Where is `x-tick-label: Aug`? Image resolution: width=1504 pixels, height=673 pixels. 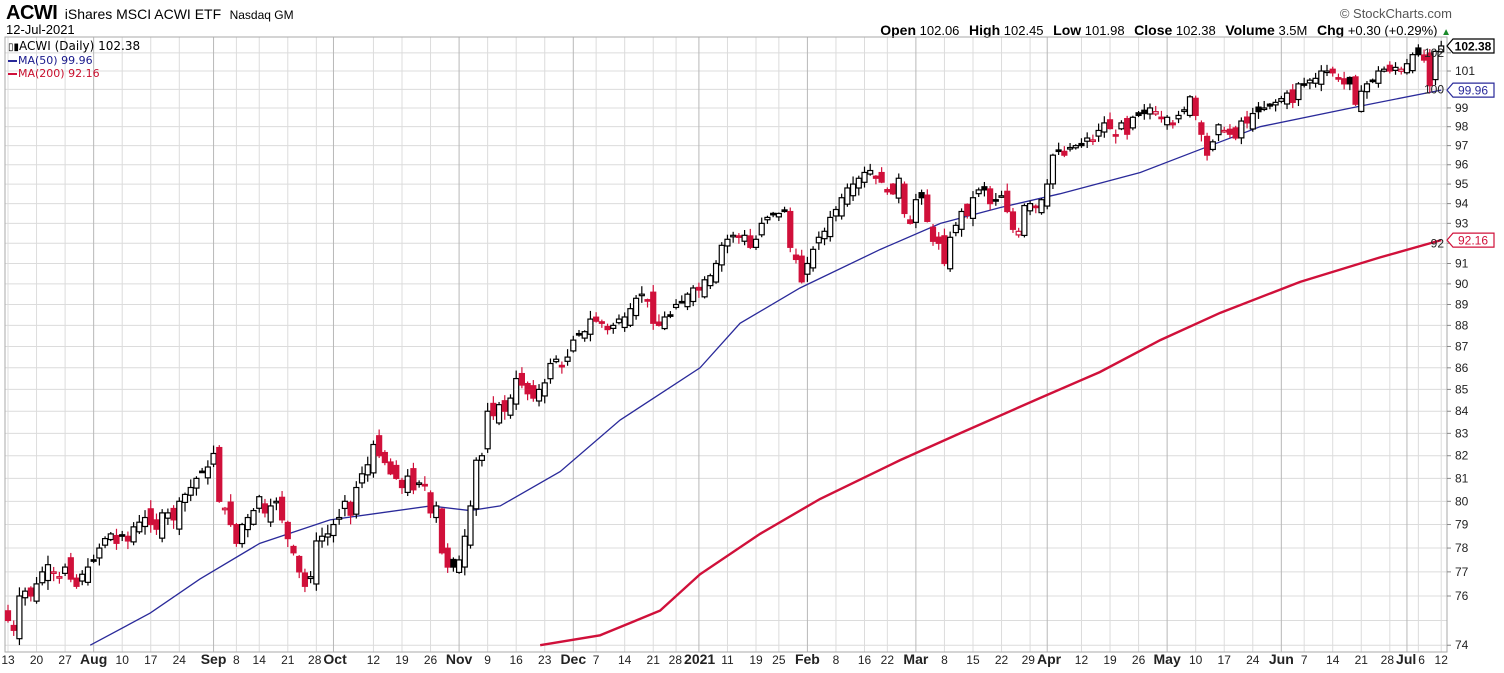
x-tick-label: Aug is located at coordinates (93, 659).